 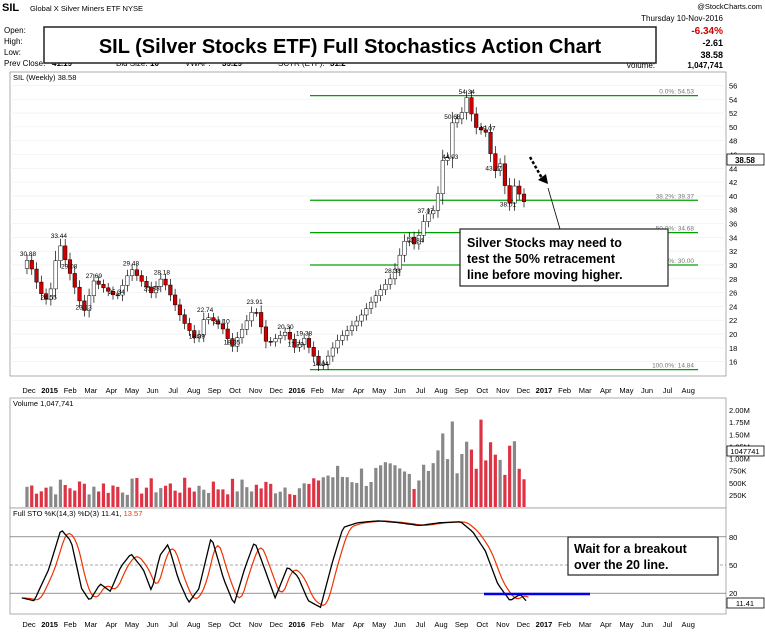 What do you see at coordinates (317, 624) in the screenshot?
I see `stochastic-x-tick-label: Feb` at bounding box center [317, 624].